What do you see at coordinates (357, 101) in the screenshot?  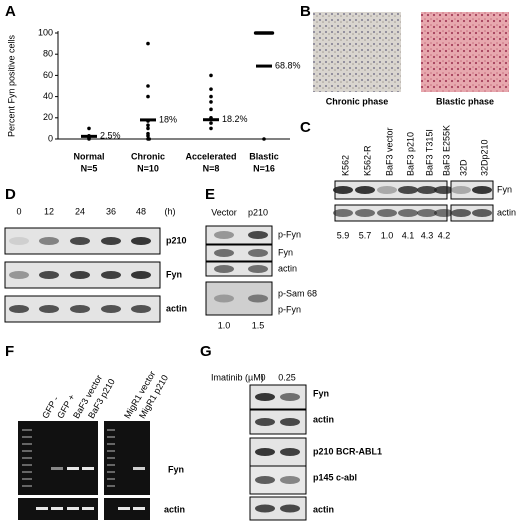 I see `caption: Chronic phase` at bounding box center [357, 101].